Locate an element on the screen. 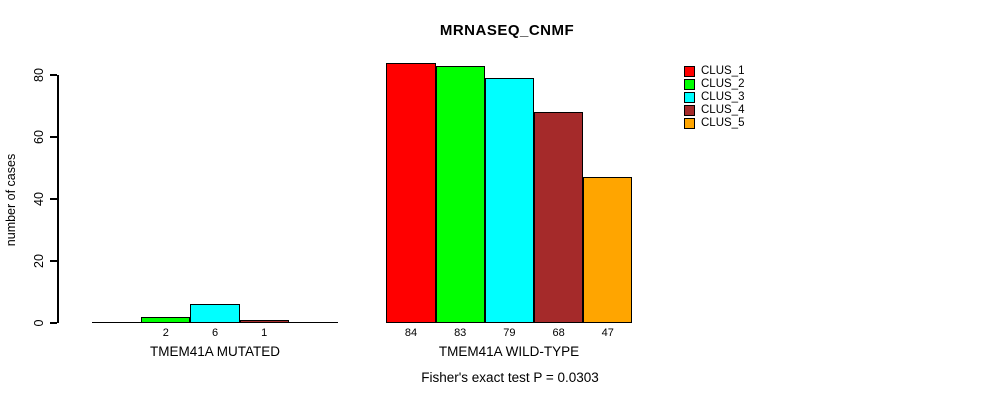 The height and width of the screenshot is (400, 990). legend-item: CLUS_4 is located at coordinates (714, 110).